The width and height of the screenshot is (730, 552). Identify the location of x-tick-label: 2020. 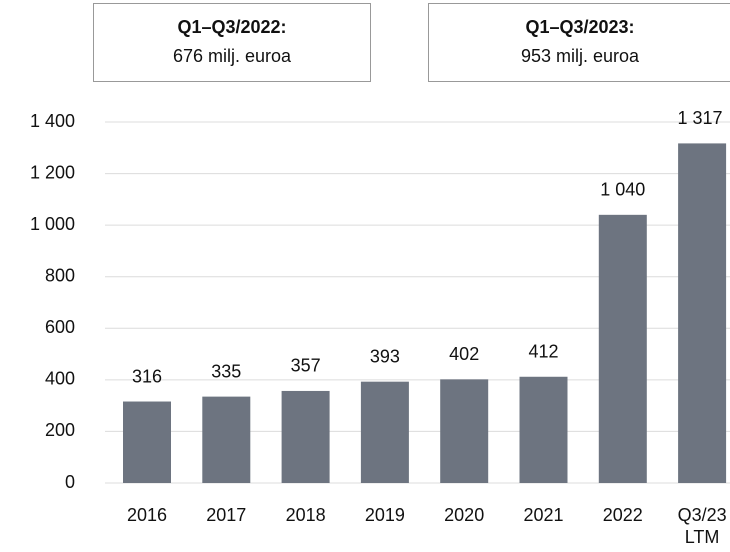
(464, 515).